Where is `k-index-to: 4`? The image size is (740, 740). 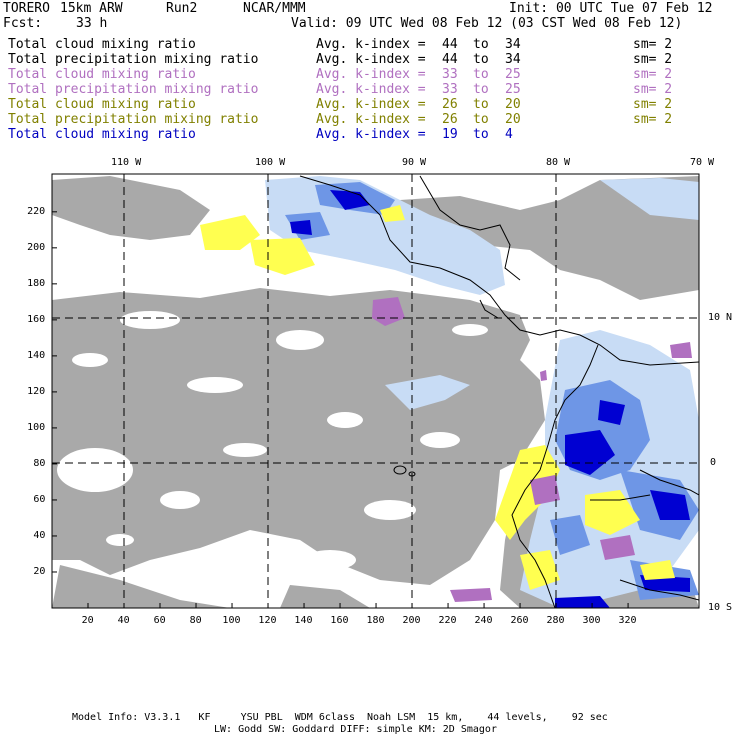 k-index-to: 4 is located at coordinates (509, 134).